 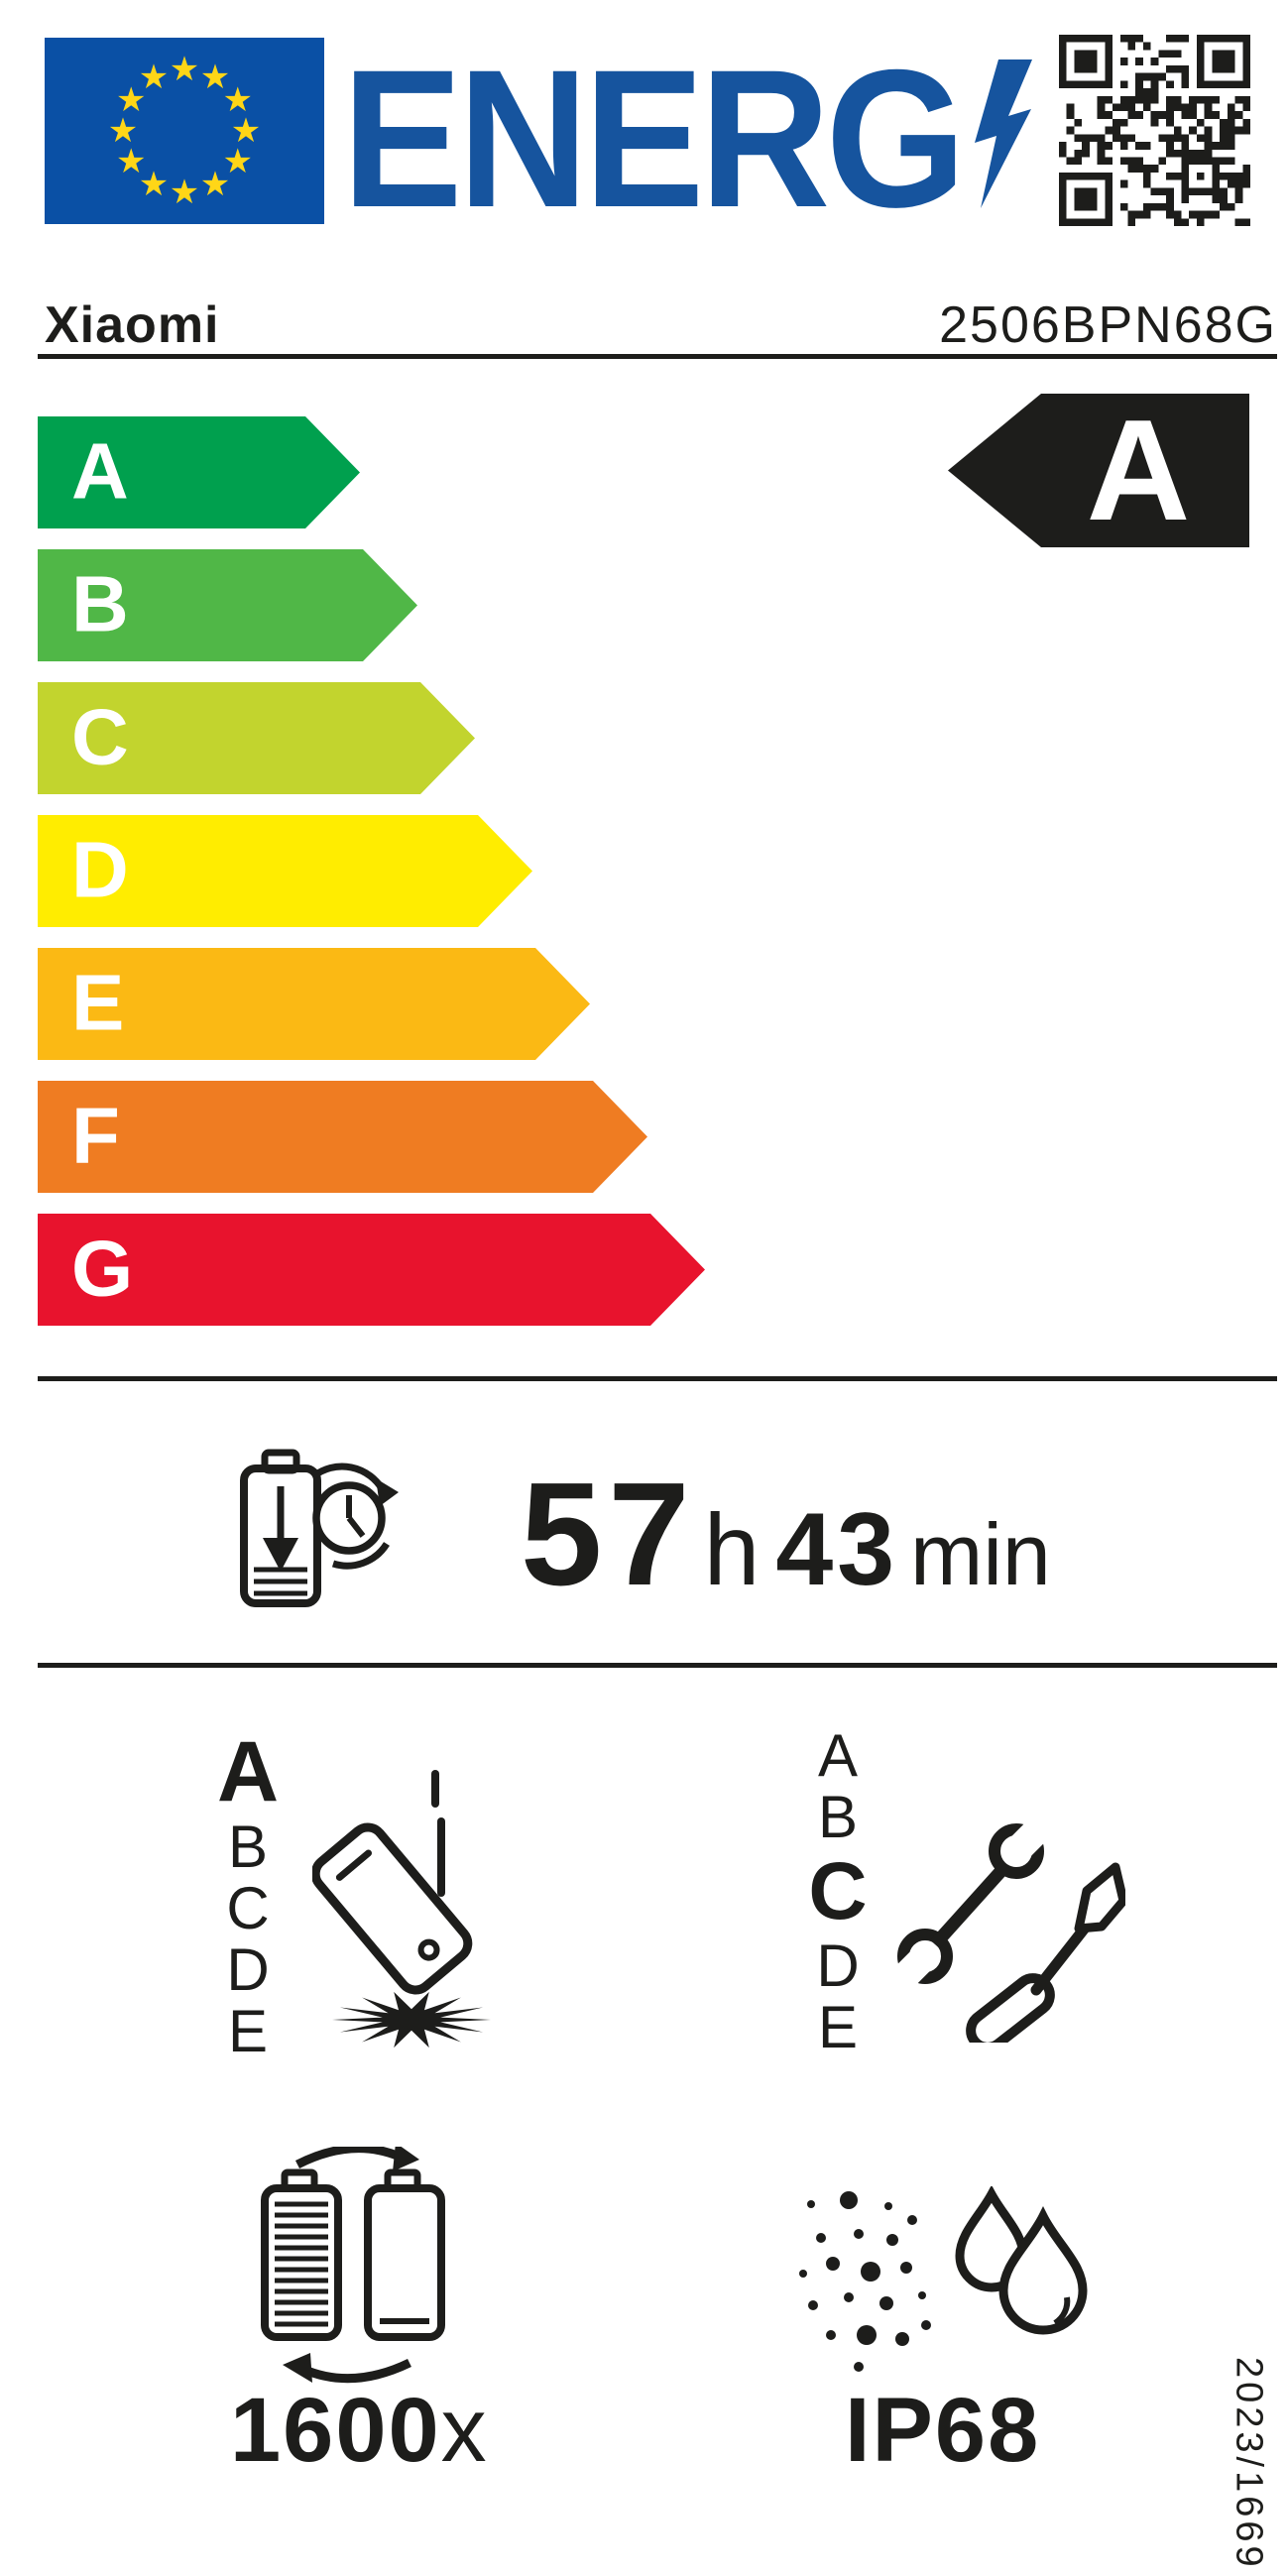 What do you see at coordinates (942, 2280) in the screenshot?
I see `dust-water-drops-icon` at bounding box center [942, 2280].